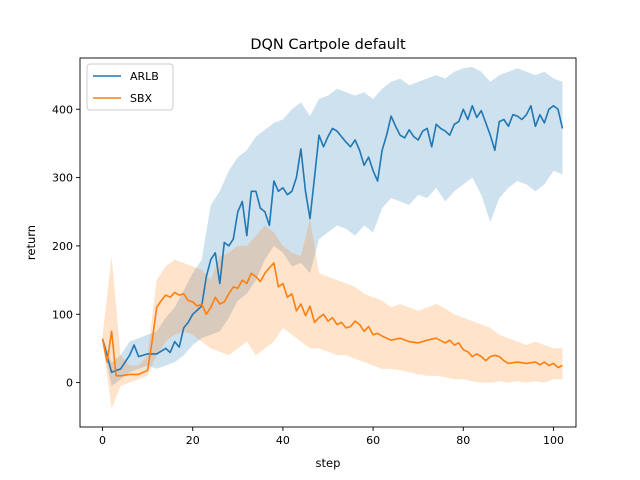 Image resolution: width=640 pixels, height=480 pixels. Describe the element at coordinates (141, 98) in the screenshot. I see `legend-label-sbx: SBX` at that location.